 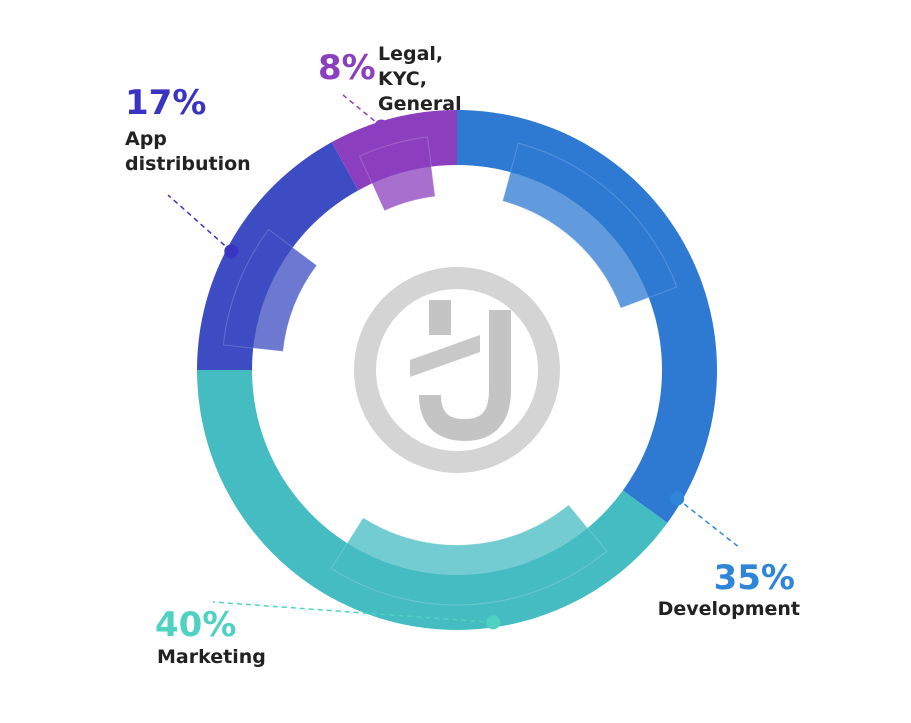 What do you see at coordinates (420, 79) in the screenshot?
I see `category-label: Legal, KYC, General` at bounding box center [420, 79].